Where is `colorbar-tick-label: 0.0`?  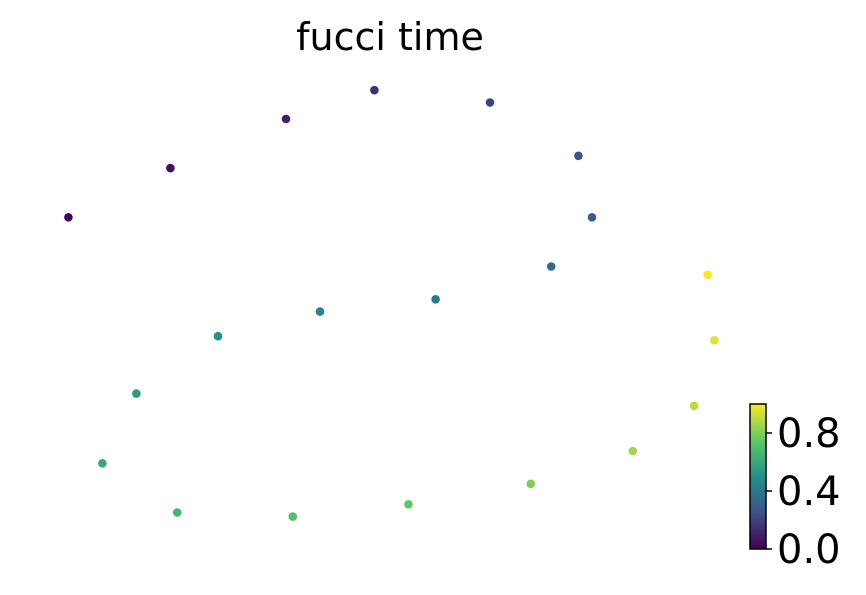
colorbar-tick-label: 0.0 is located at coordinates (809, 550).